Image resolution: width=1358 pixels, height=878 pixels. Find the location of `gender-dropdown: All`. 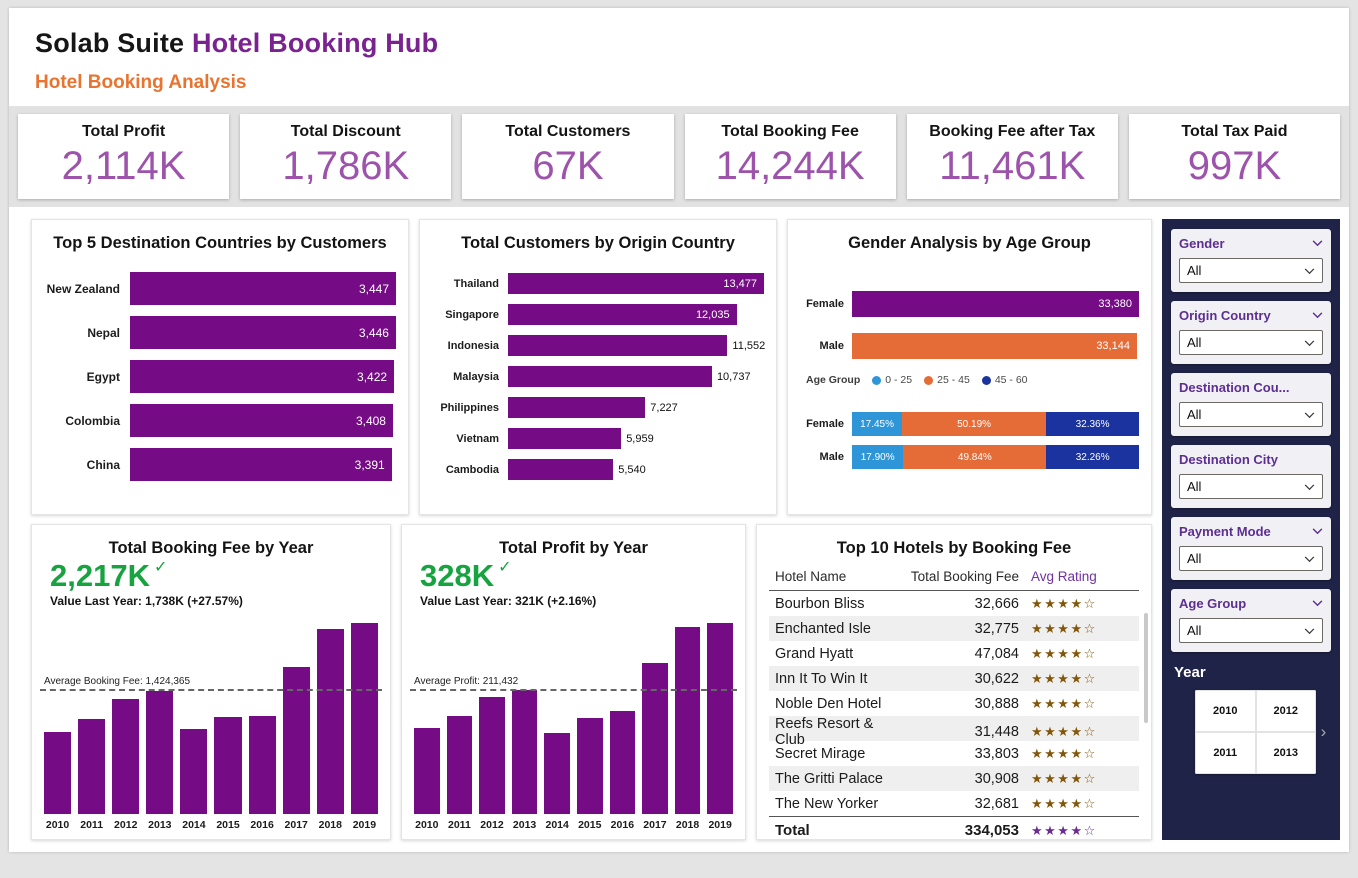

gender-dropdown: All is located at coordinates (1251, 270).